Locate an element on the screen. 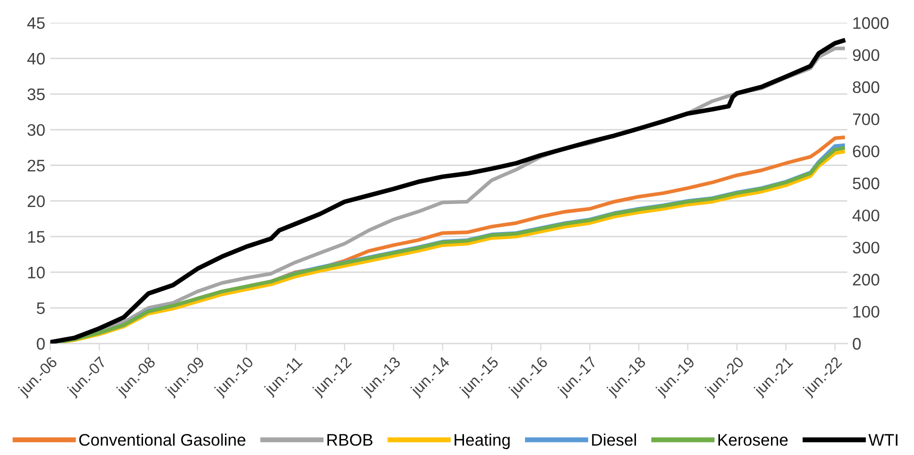  y2-tick-label: 200 is located at coordinates (866, 280).